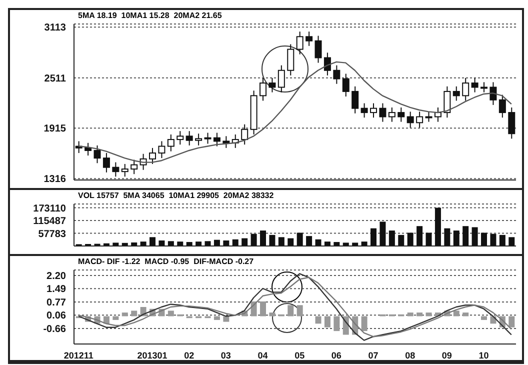  What do you see at coordinates (56, 303) in the screenshot?
I see `y-tick-label: 0.77` at bounding box center [56, 303].